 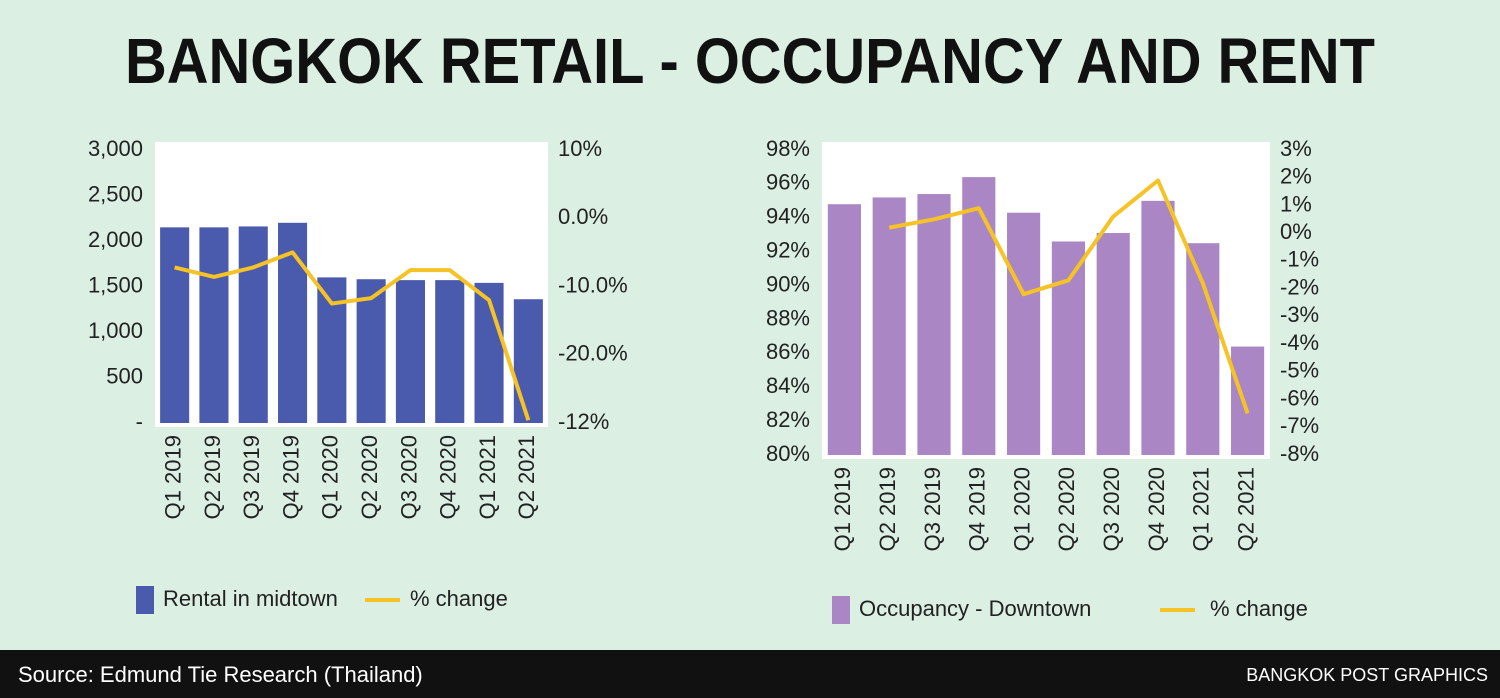 I want to click on y2-tick-label: -1%, so click(x=1299, y=259).